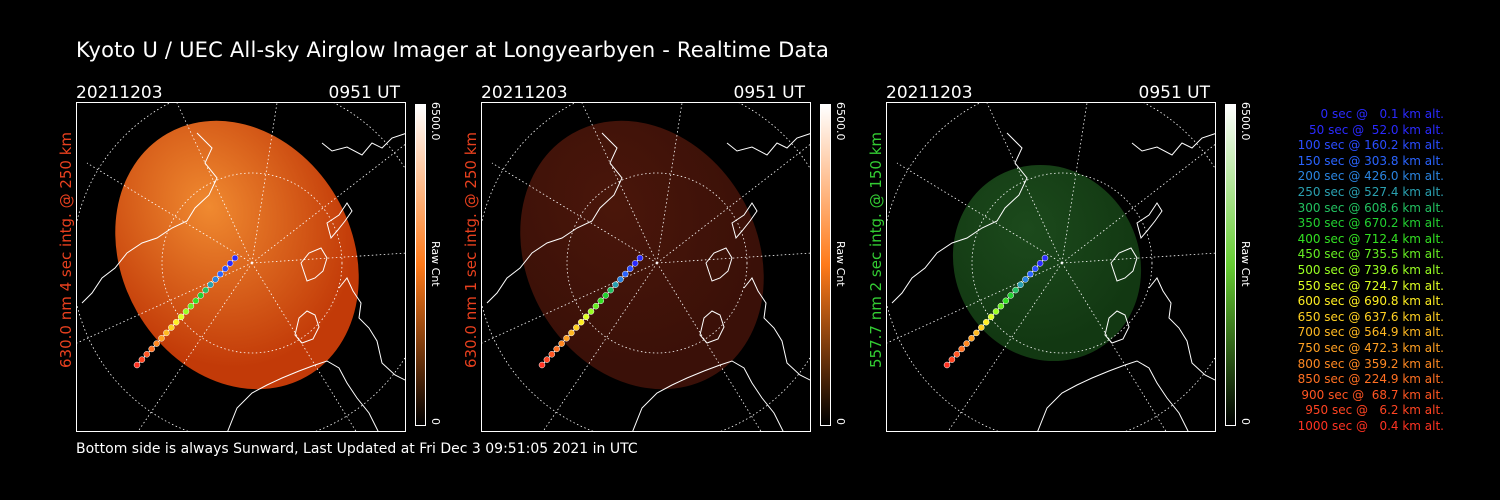 This screenshot has height=500, width=1500. Describe the element at coordinates (1370, 207) in the screenshot. I see `altitude-legend-row: 300 sec @ 608.6 km alt.` at that location.